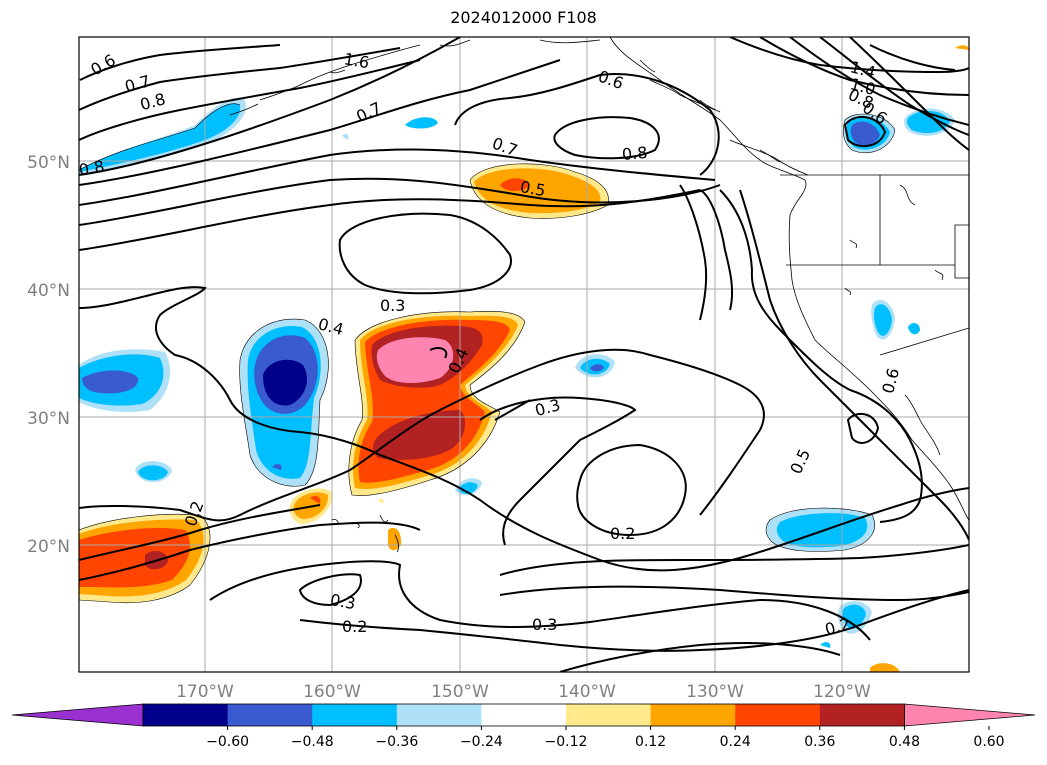 This screenshot has height=765, width=1047. What do you see at coordinates (970, 715) in the screenshot?
I see `colorbar-extend-high` at bounding box center [970, 715].